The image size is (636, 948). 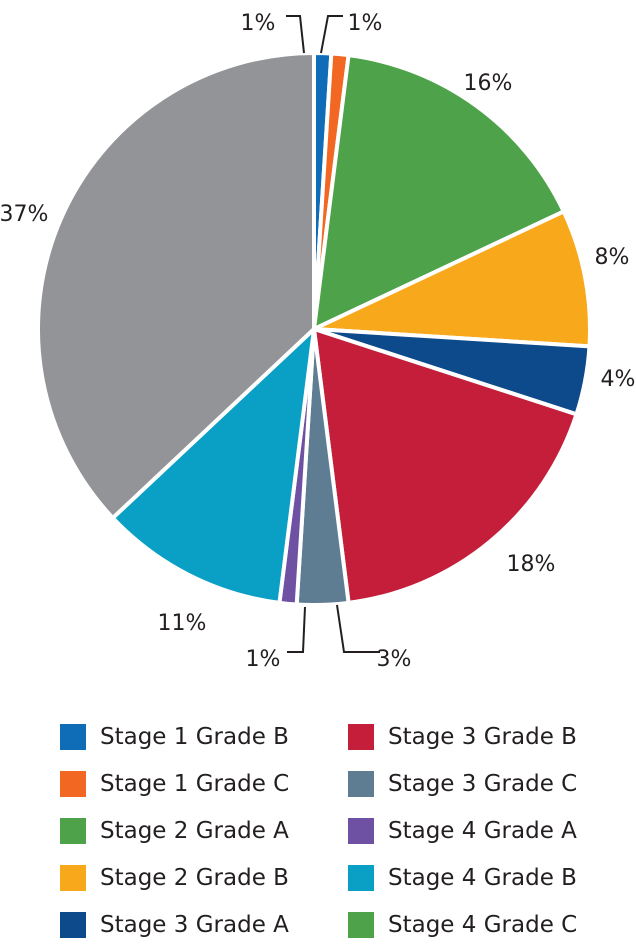 I want to click on legend-item-stage-3-grade-b: Stage 3 Grade B, so click(x=462, y=737).